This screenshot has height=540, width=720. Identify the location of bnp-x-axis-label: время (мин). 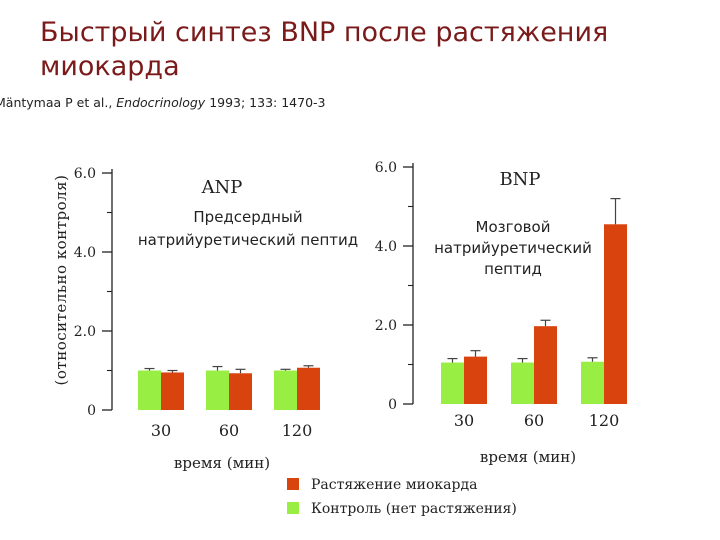
(528, 457).